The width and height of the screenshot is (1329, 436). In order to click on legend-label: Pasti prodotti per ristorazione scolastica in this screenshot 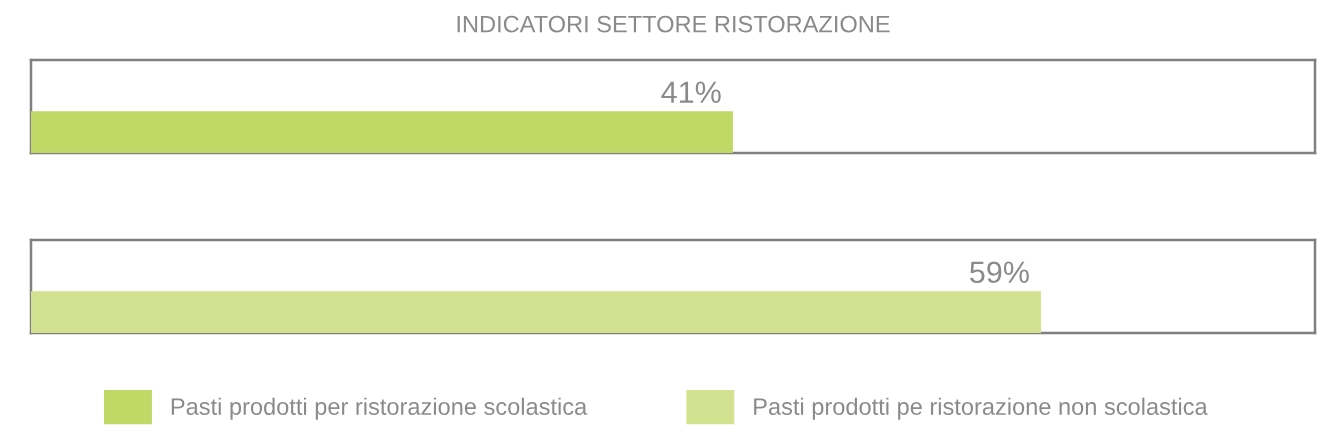, I will do `click(379, 408)`.